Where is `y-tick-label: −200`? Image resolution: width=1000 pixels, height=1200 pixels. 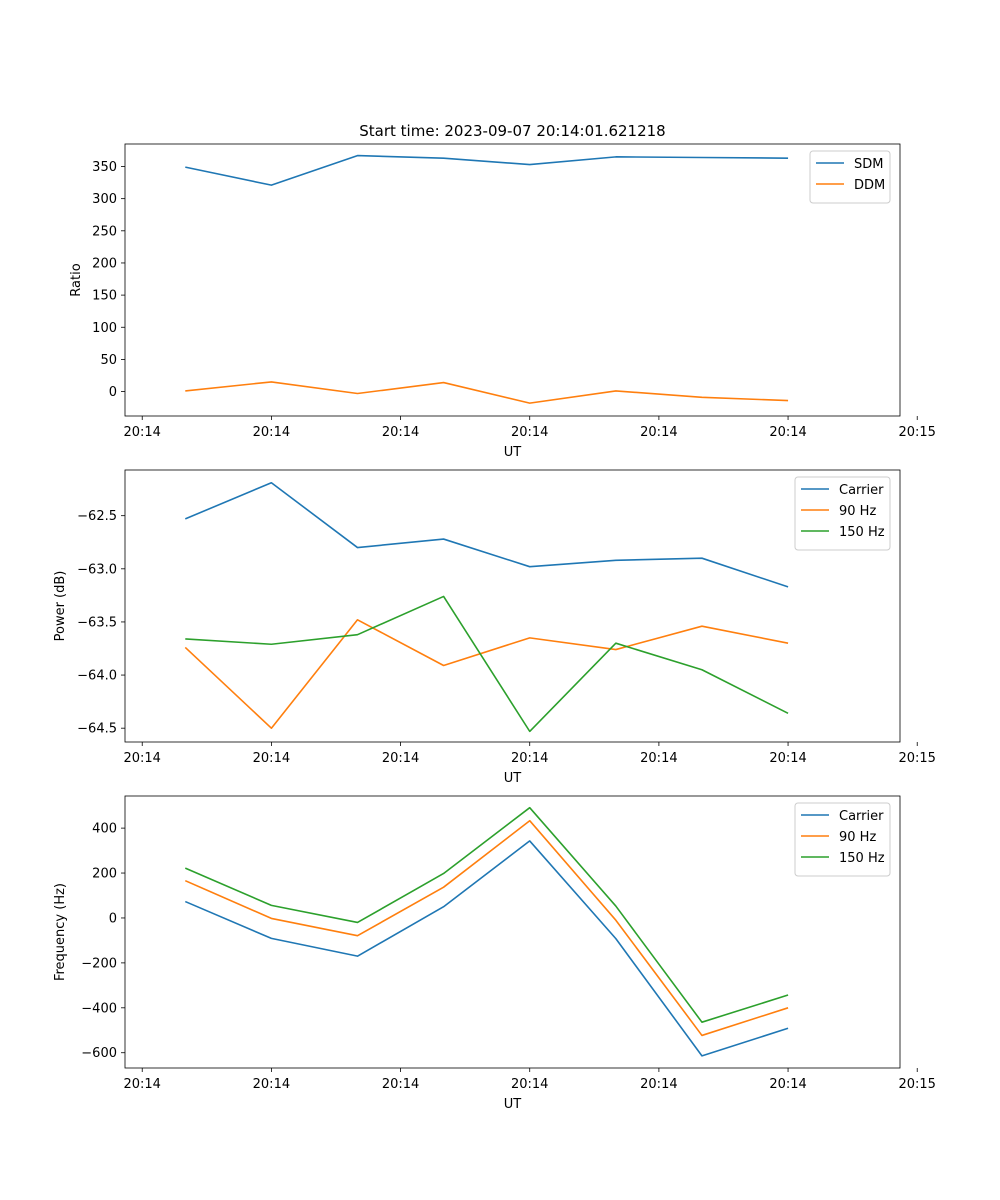
y-tick-label: −200 is located at coordinates (99, 963).